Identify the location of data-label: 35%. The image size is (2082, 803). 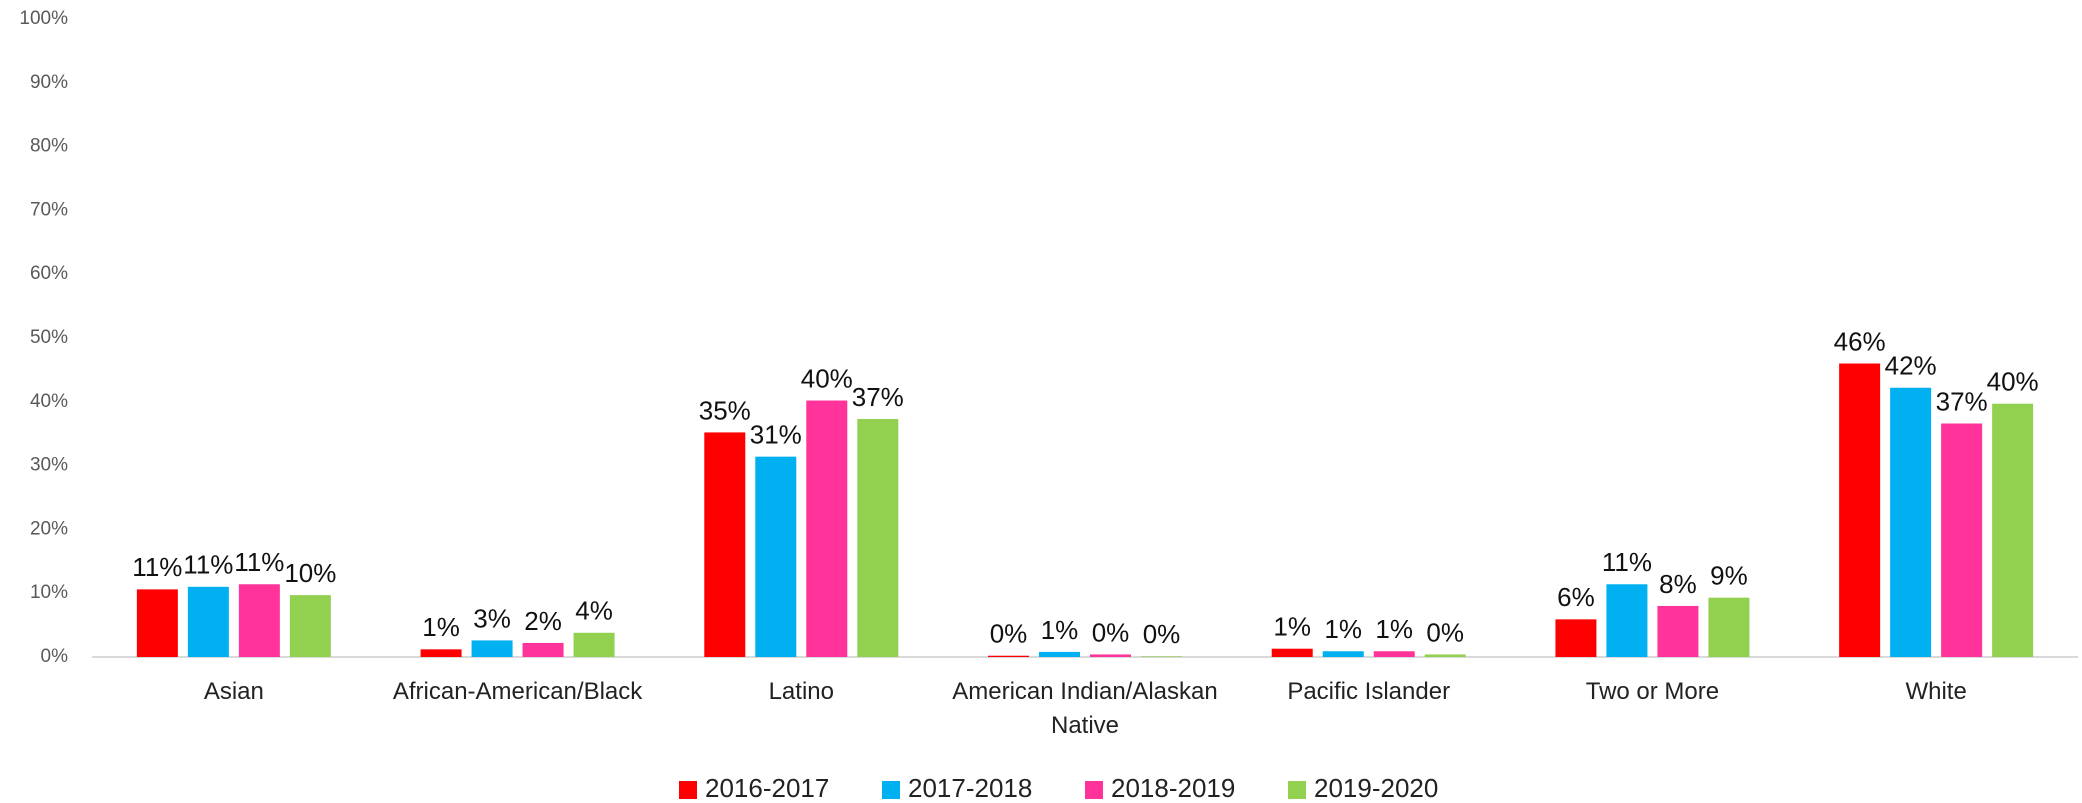
(725, 410).